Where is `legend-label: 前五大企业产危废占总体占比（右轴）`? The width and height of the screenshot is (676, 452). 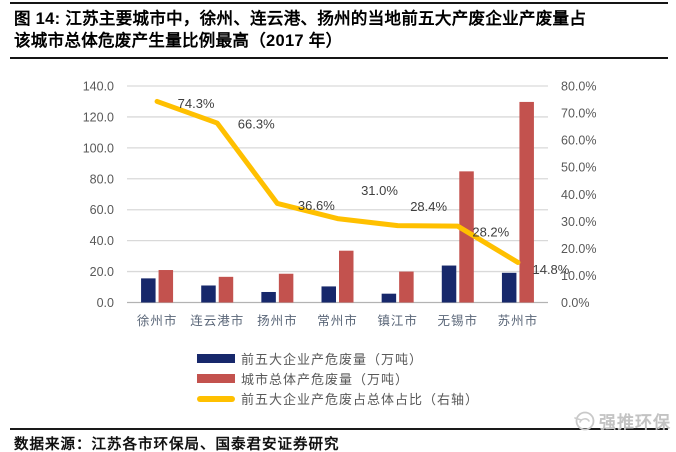
legend-label: 前五大企业产危废占总体占比（右轴） is located at coordinates (360, 399).